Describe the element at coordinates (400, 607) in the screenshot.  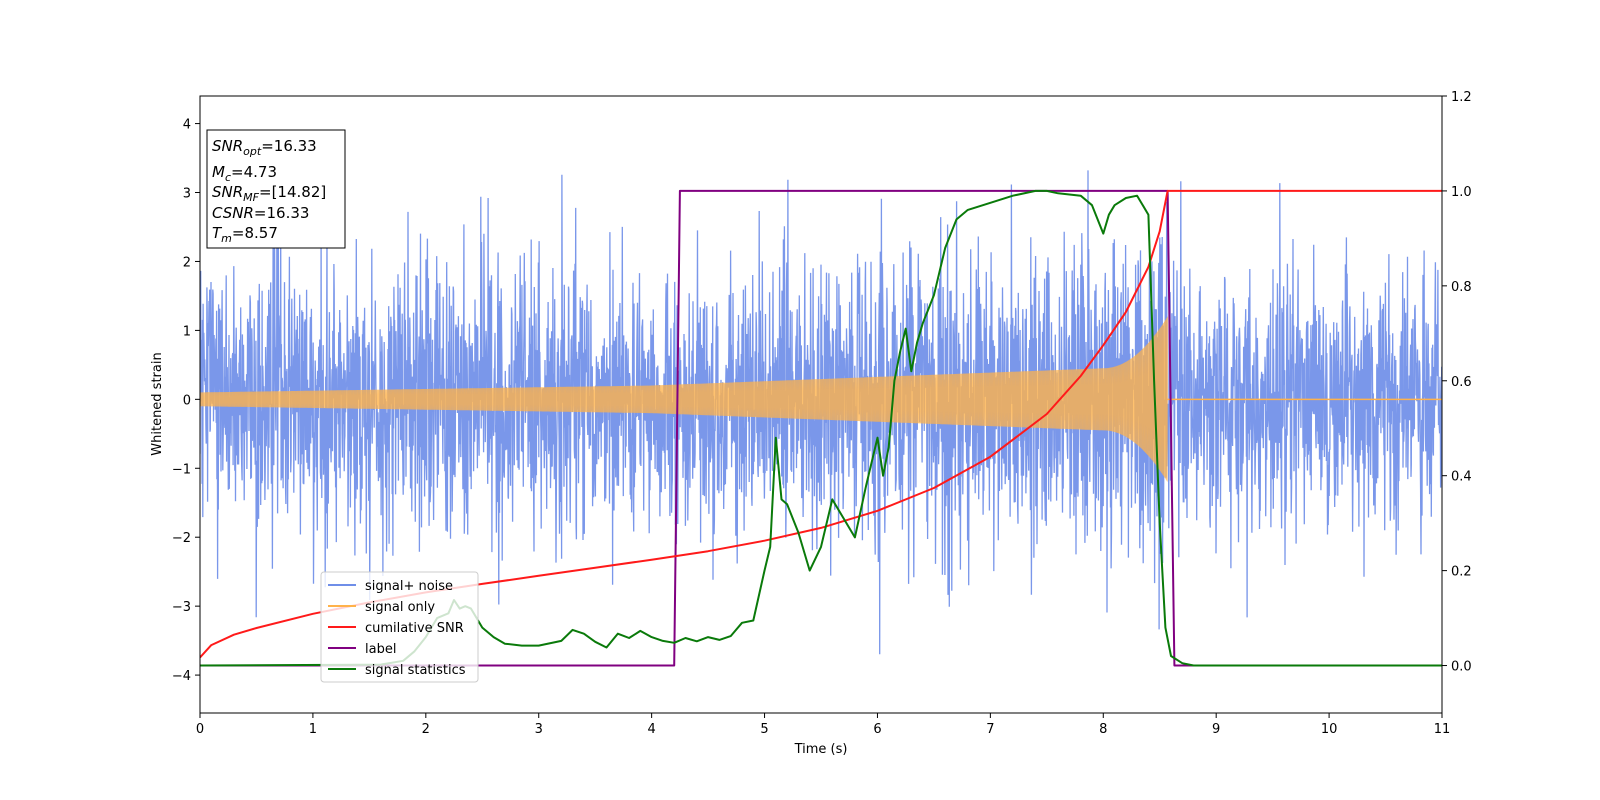
I see `legend-label-signal-only: signal only` at that location.